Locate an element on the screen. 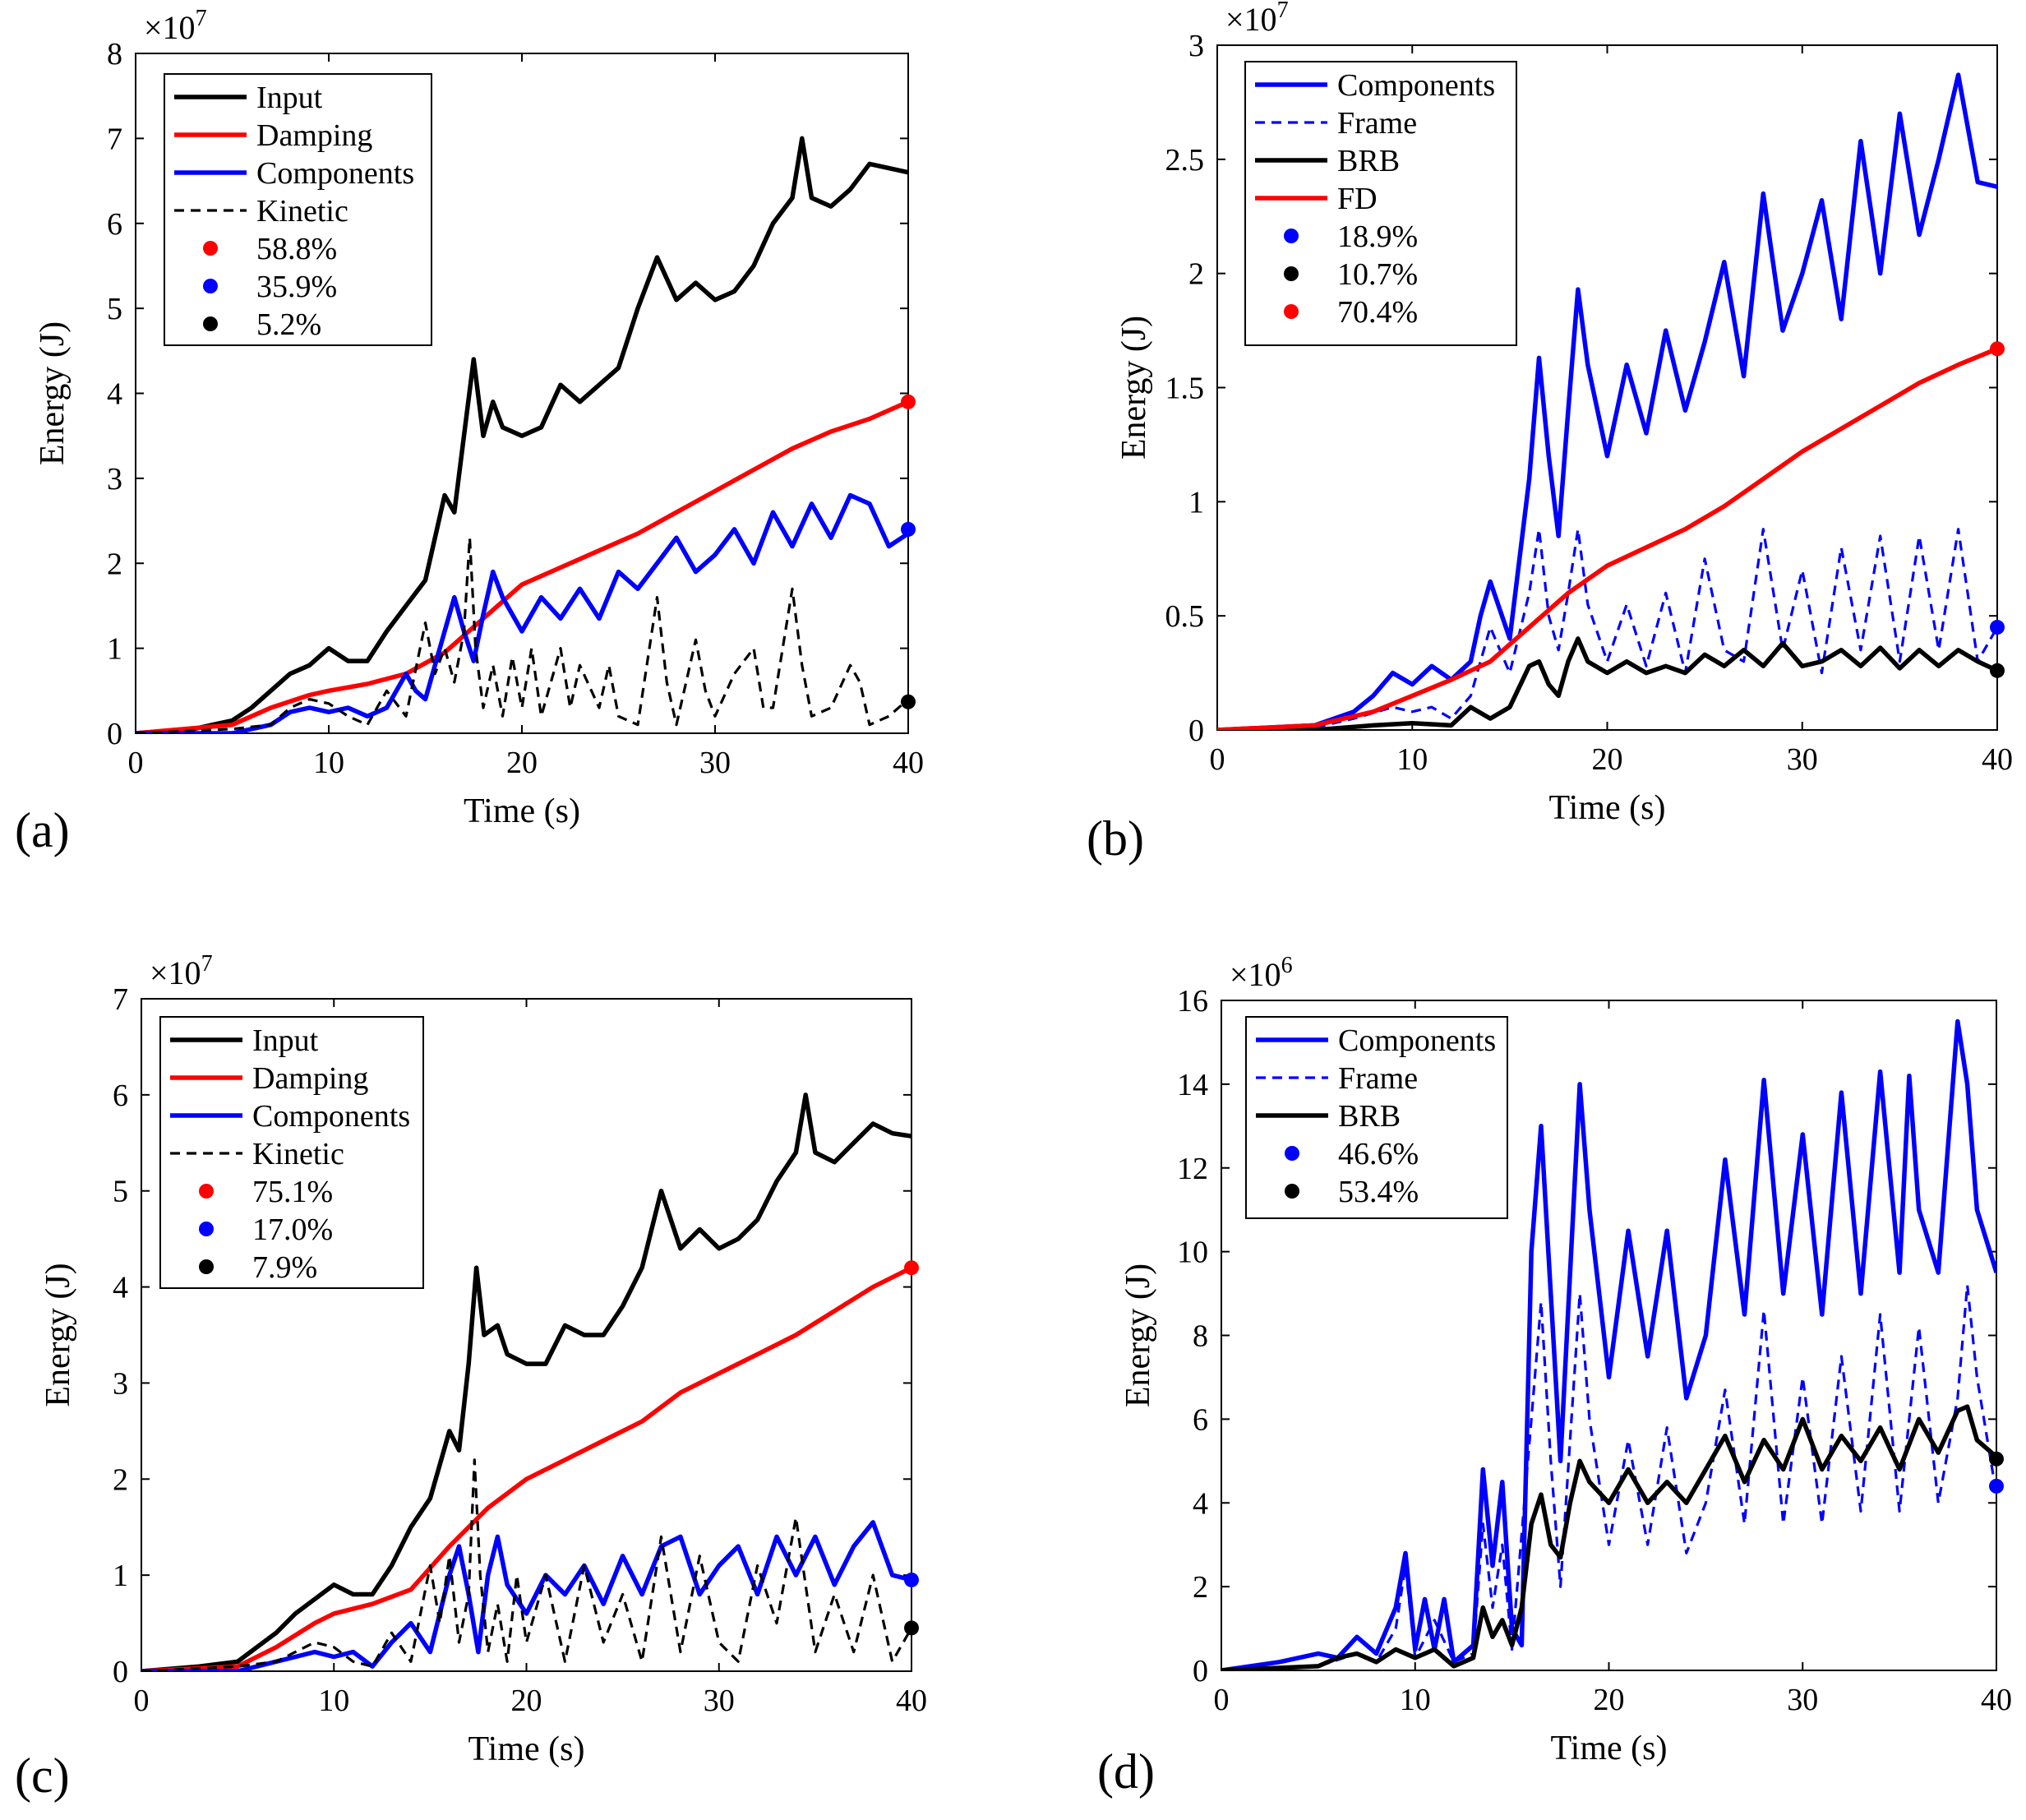  y-tick-label: 10 is located at coordinates (1192, 1253).